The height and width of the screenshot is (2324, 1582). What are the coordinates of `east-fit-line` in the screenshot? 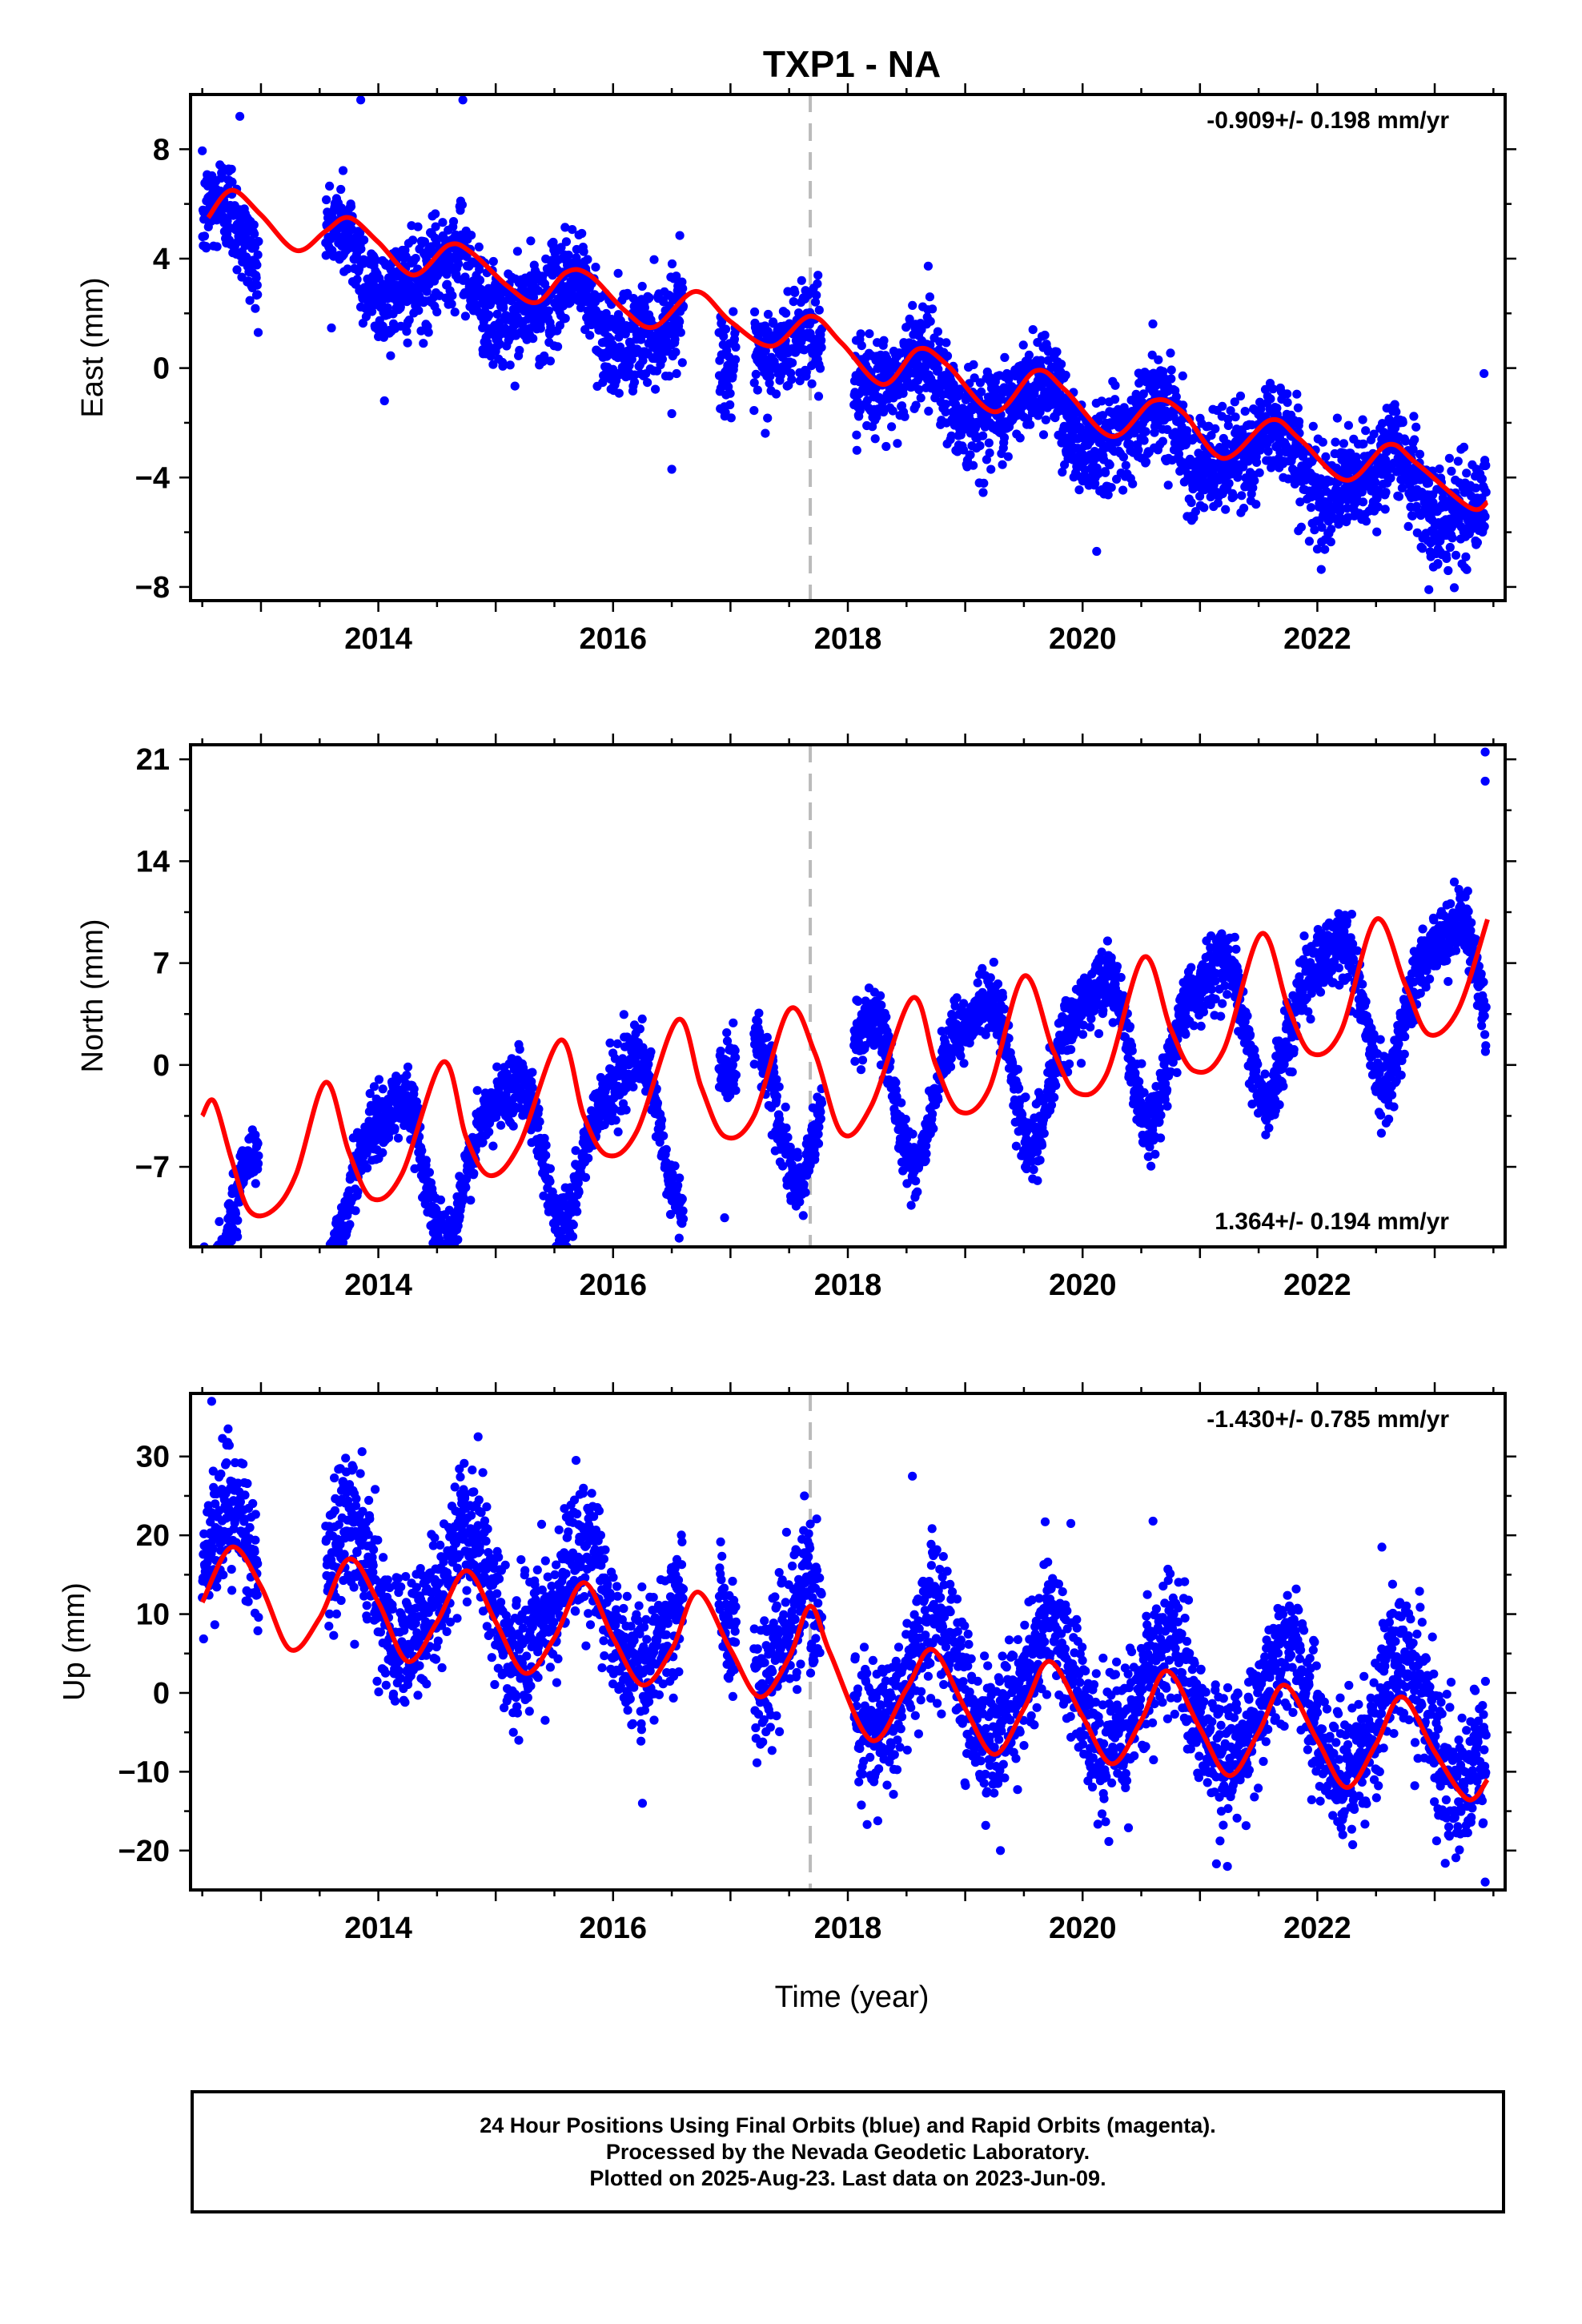 It's located at (847, 350).